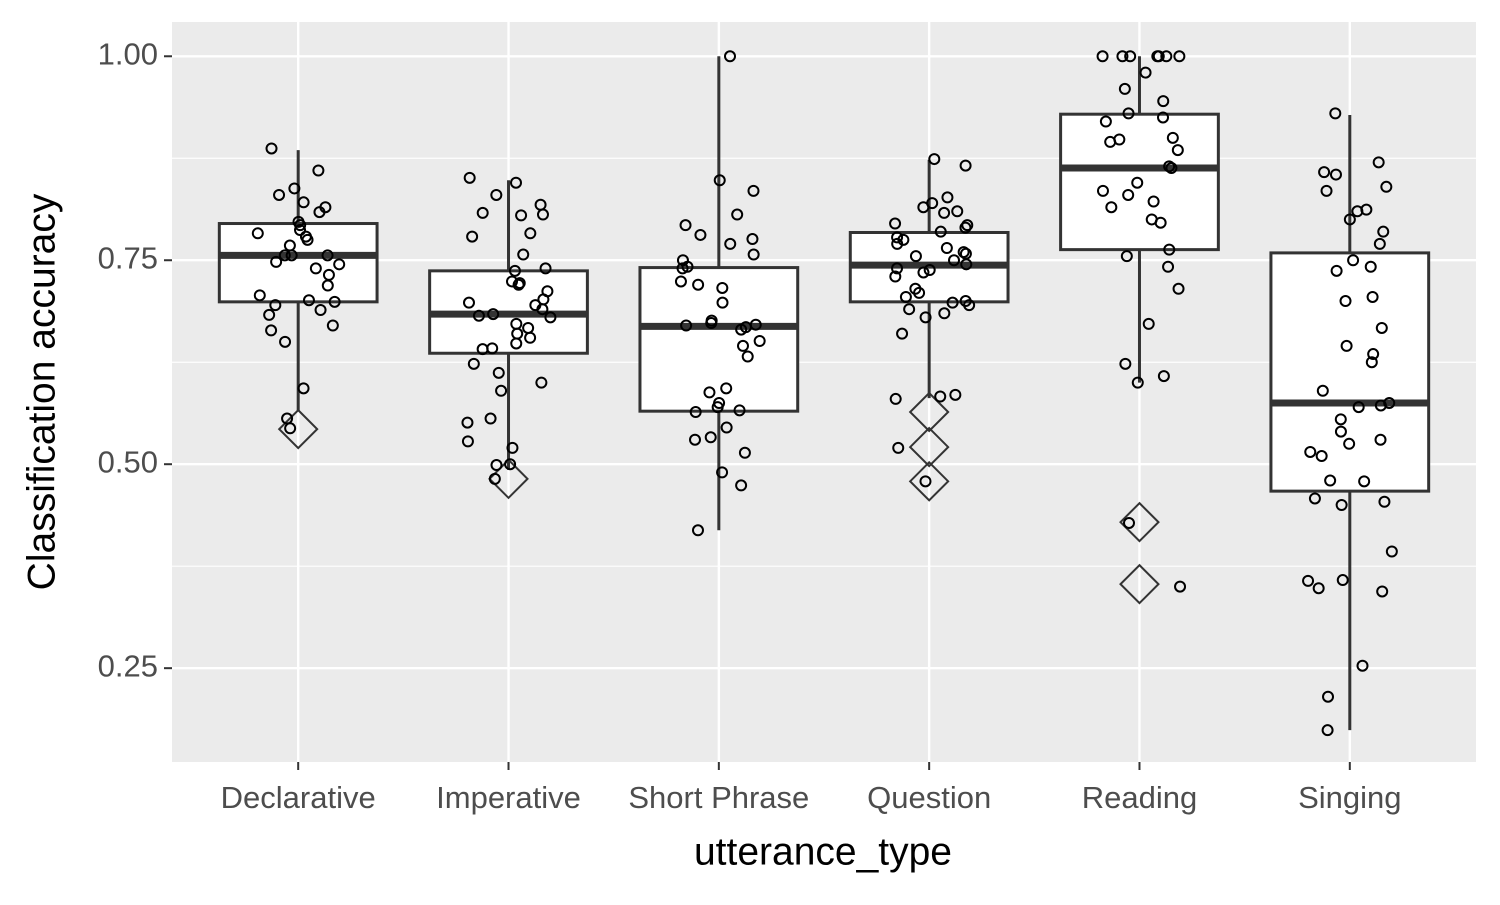 The height and width of the screenshot is (905, 1500). What do you see at coordinates (128, 53) in the screenshot?
I see `y-tick-label: 1.00` at bounding box center [128, 53].